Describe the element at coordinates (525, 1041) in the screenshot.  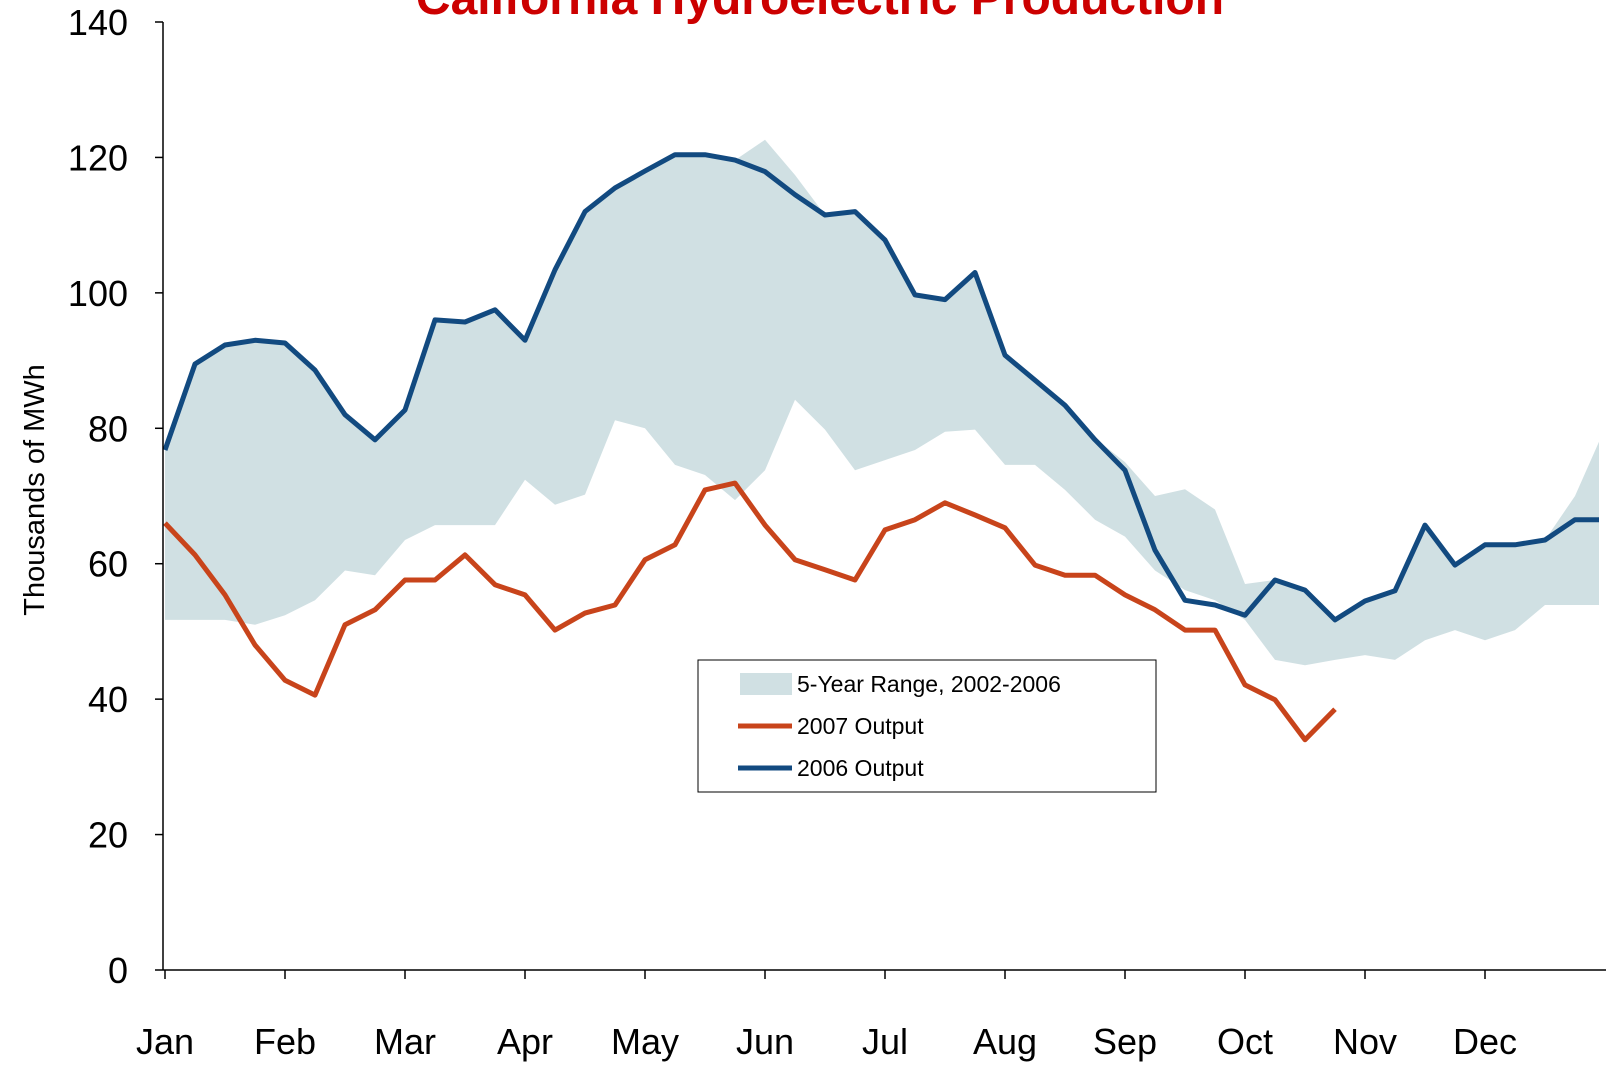
I see `x-tick-label: Apr` at that location.